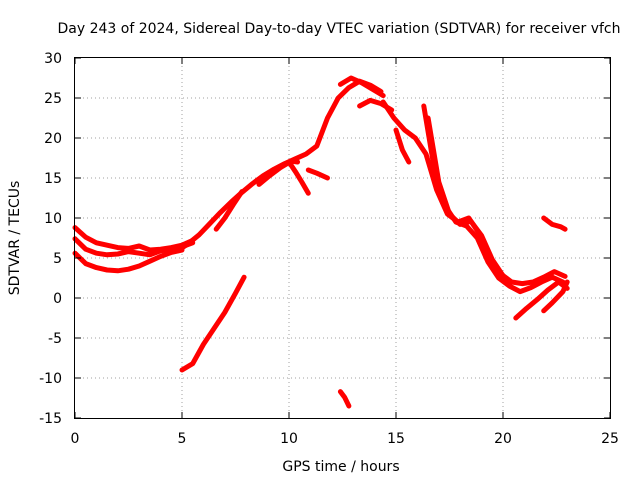 This screenshot has height=480, width=640. What do you see at coordinates (128, 260) in the screenshot?
I see `series-arc-lower-left` at bounding box center [128, 260].